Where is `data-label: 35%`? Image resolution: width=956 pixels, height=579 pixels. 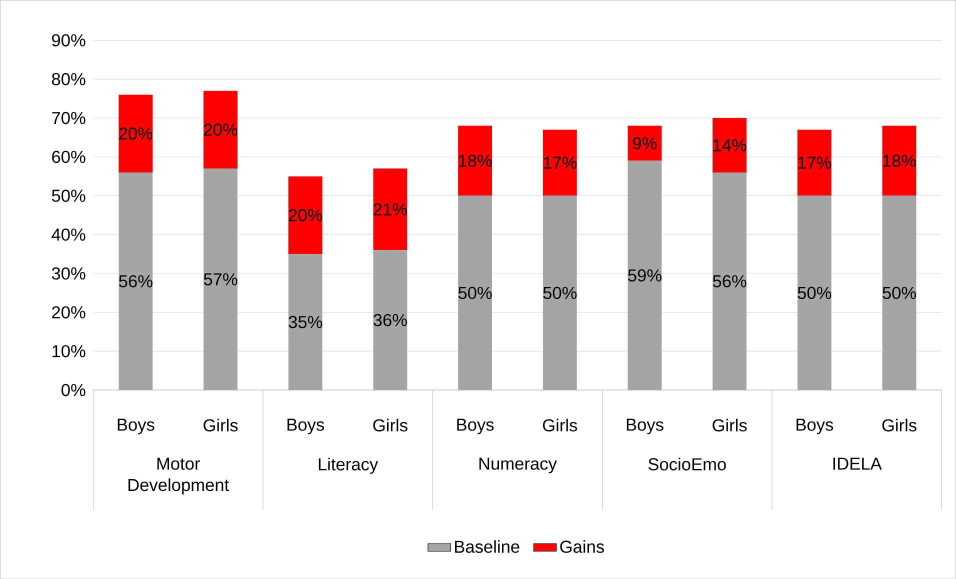 data-label: 35% is located at coordinates (305, 322).